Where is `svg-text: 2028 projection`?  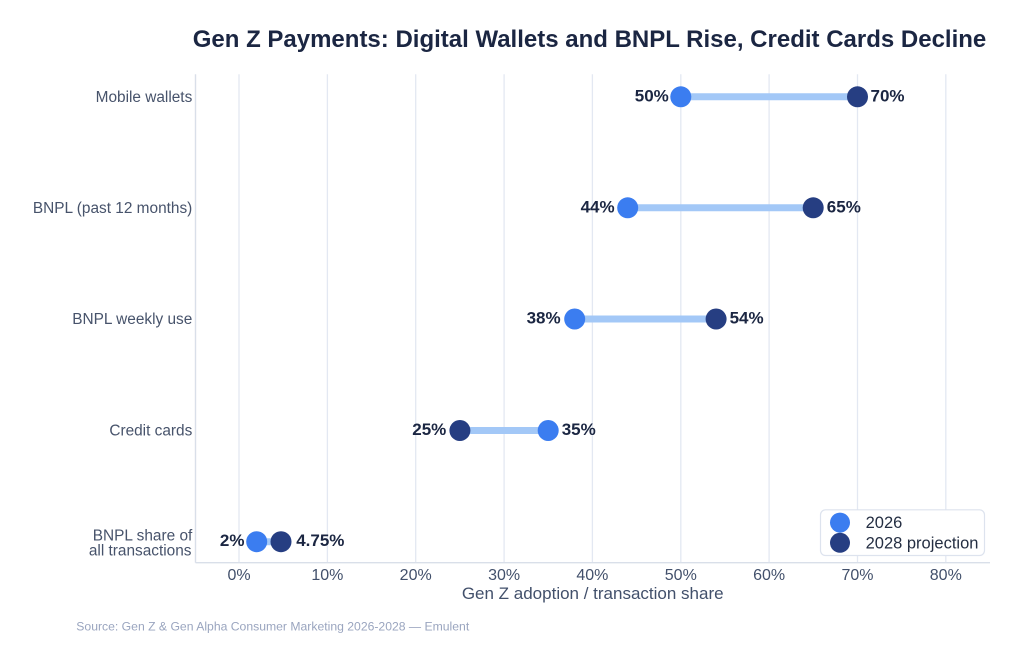 svg-text: 2028 projection is located at coordinates (922, 543).